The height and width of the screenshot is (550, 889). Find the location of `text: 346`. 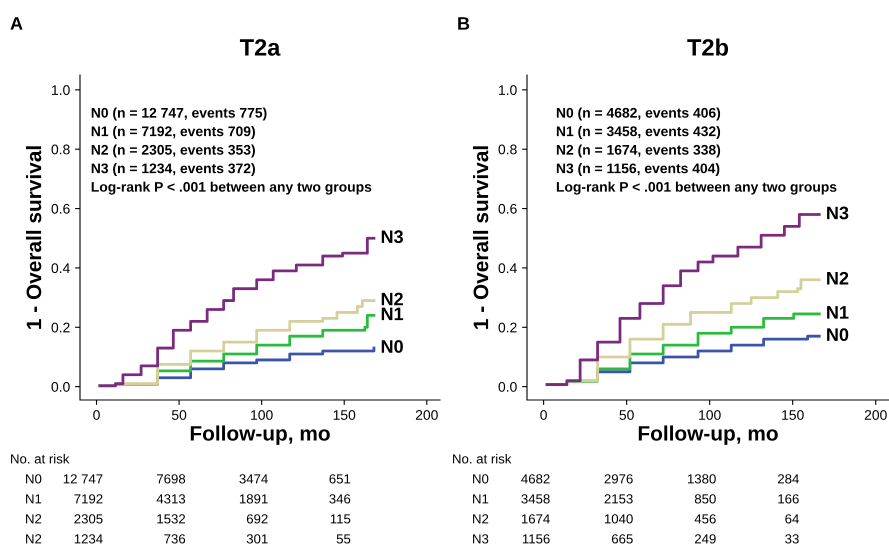

text: 346 is located at coordinates (339, 499).